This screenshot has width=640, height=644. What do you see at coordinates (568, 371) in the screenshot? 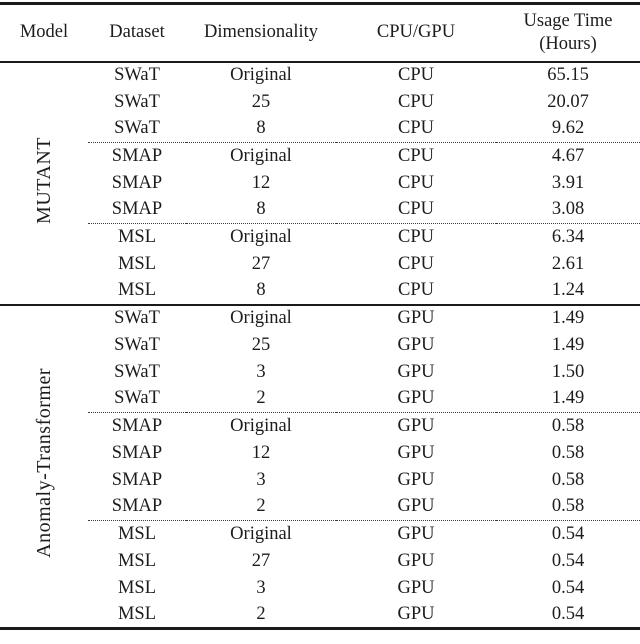
I see `usage-time-cell: 1.50` at bounding box center [568, 371].